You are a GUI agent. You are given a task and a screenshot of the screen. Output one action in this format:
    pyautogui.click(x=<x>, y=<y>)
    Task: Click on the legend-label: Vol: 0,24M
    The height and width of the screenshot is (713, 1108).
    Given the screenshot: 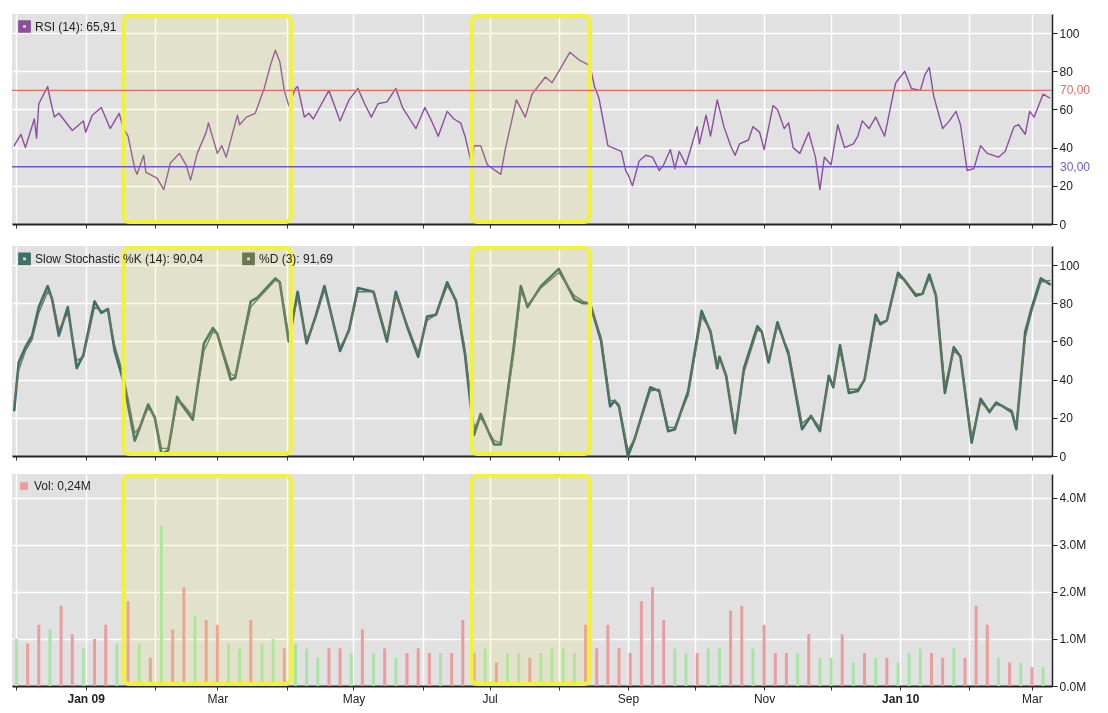 What is the action you would take?
    pyautogui.click(x=62, y=486)
    